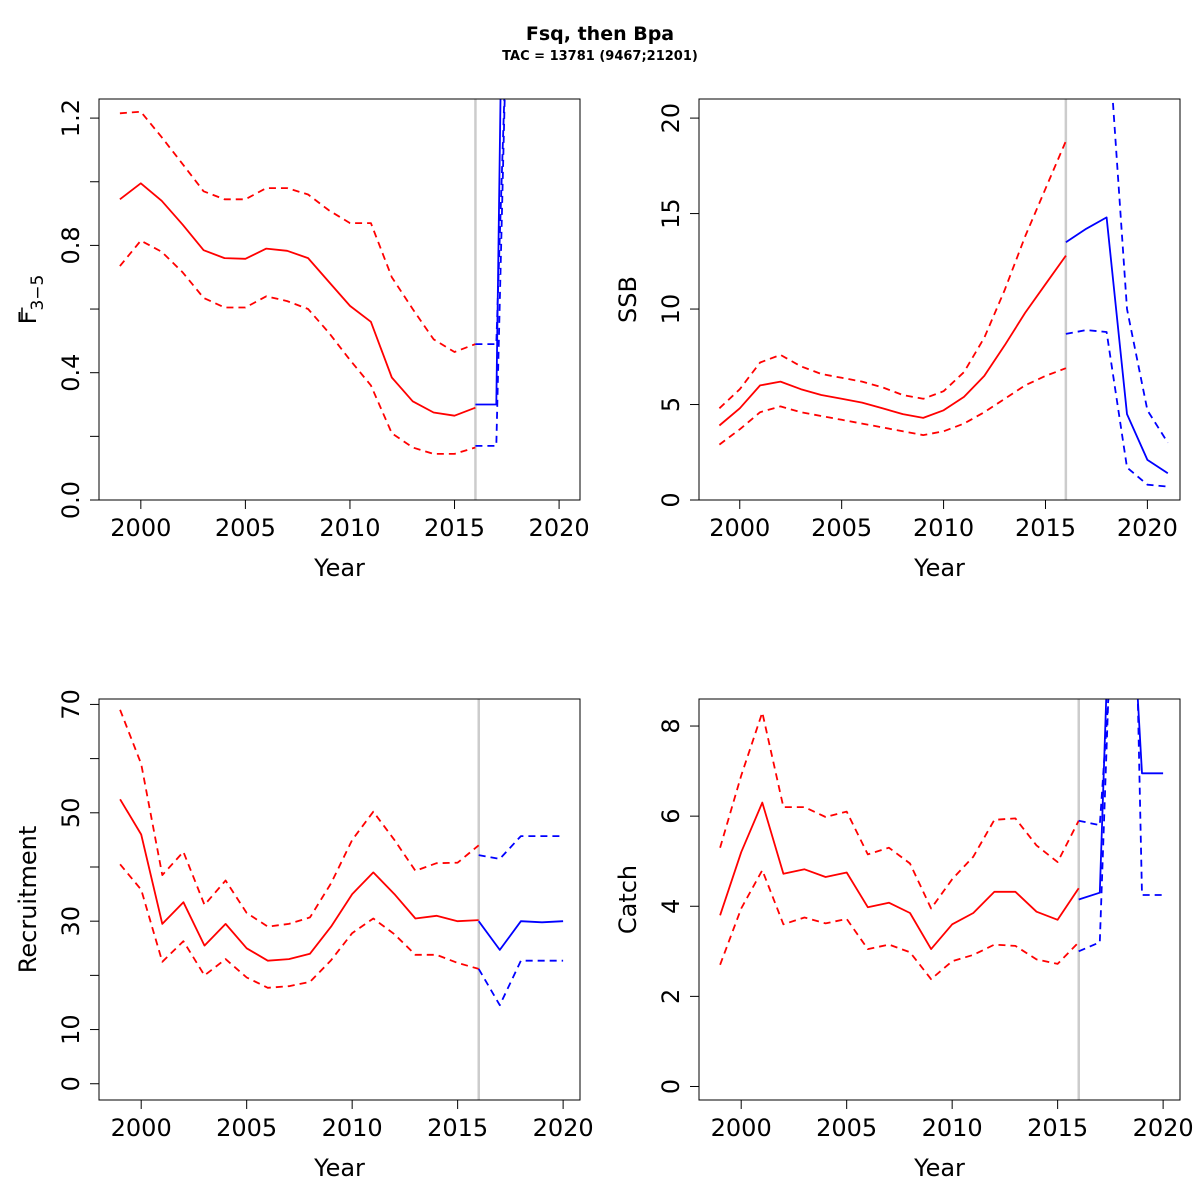 The width and height of the screenshot is (1200, 1200). What do you see at coordinates (28, 899) in the screenshot?
I see `y-axis-label: Recruitment` at bounding box center [28, 899].